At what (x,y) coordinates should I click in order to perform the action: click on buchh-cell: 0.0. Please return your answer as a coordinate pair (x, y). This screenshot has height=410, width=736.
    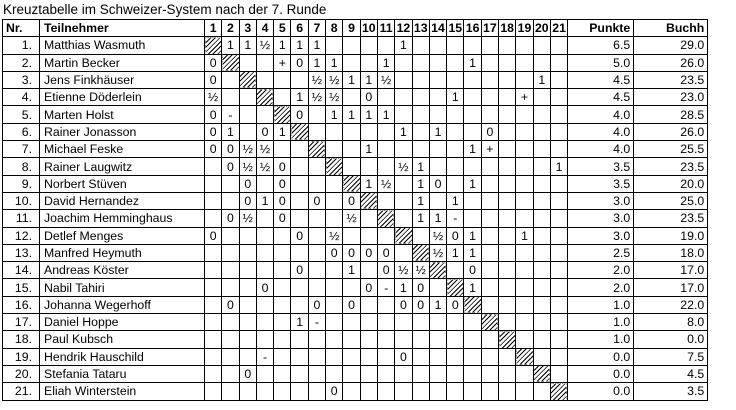
    Looking at the image, I should click on (671, 339).